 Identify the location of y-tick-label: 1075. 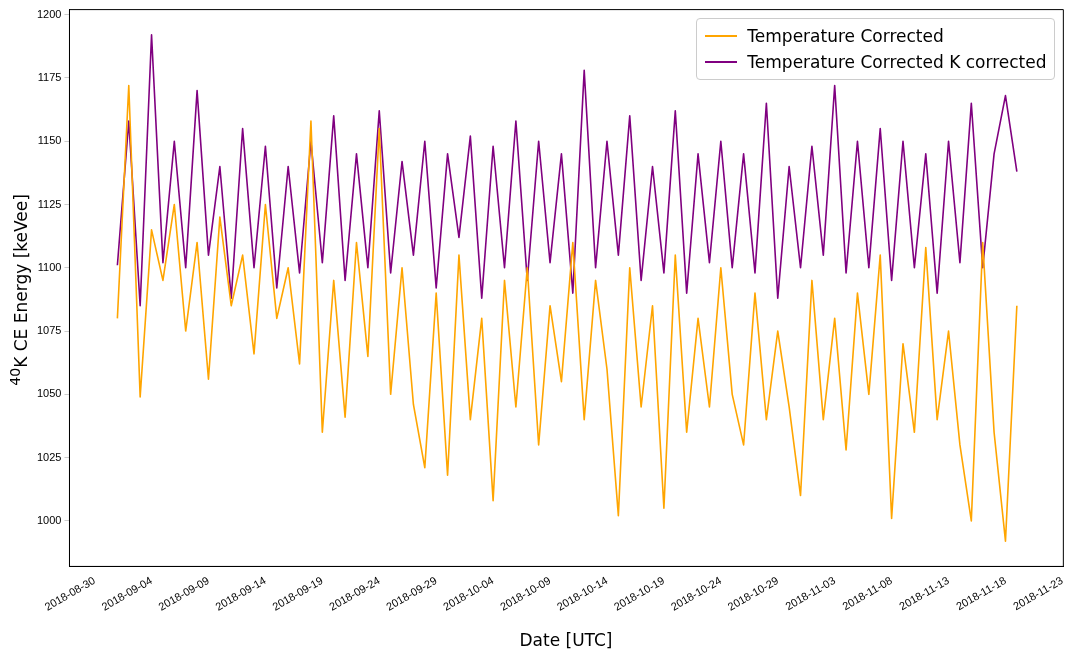
(49, 330).